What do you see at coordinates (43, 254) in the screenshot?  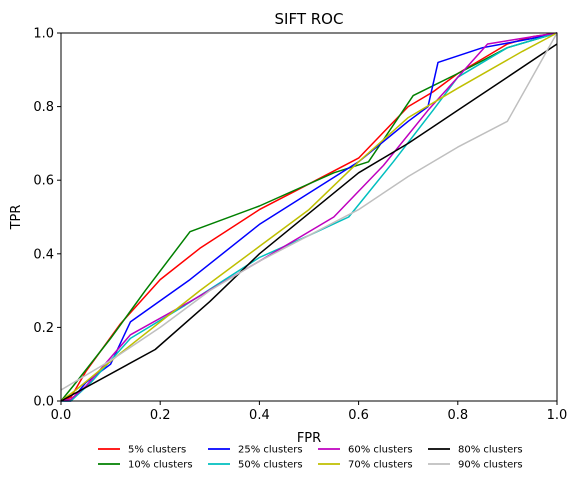 I see `y-tick-label: 0.4` at bounding box center [43, 254].